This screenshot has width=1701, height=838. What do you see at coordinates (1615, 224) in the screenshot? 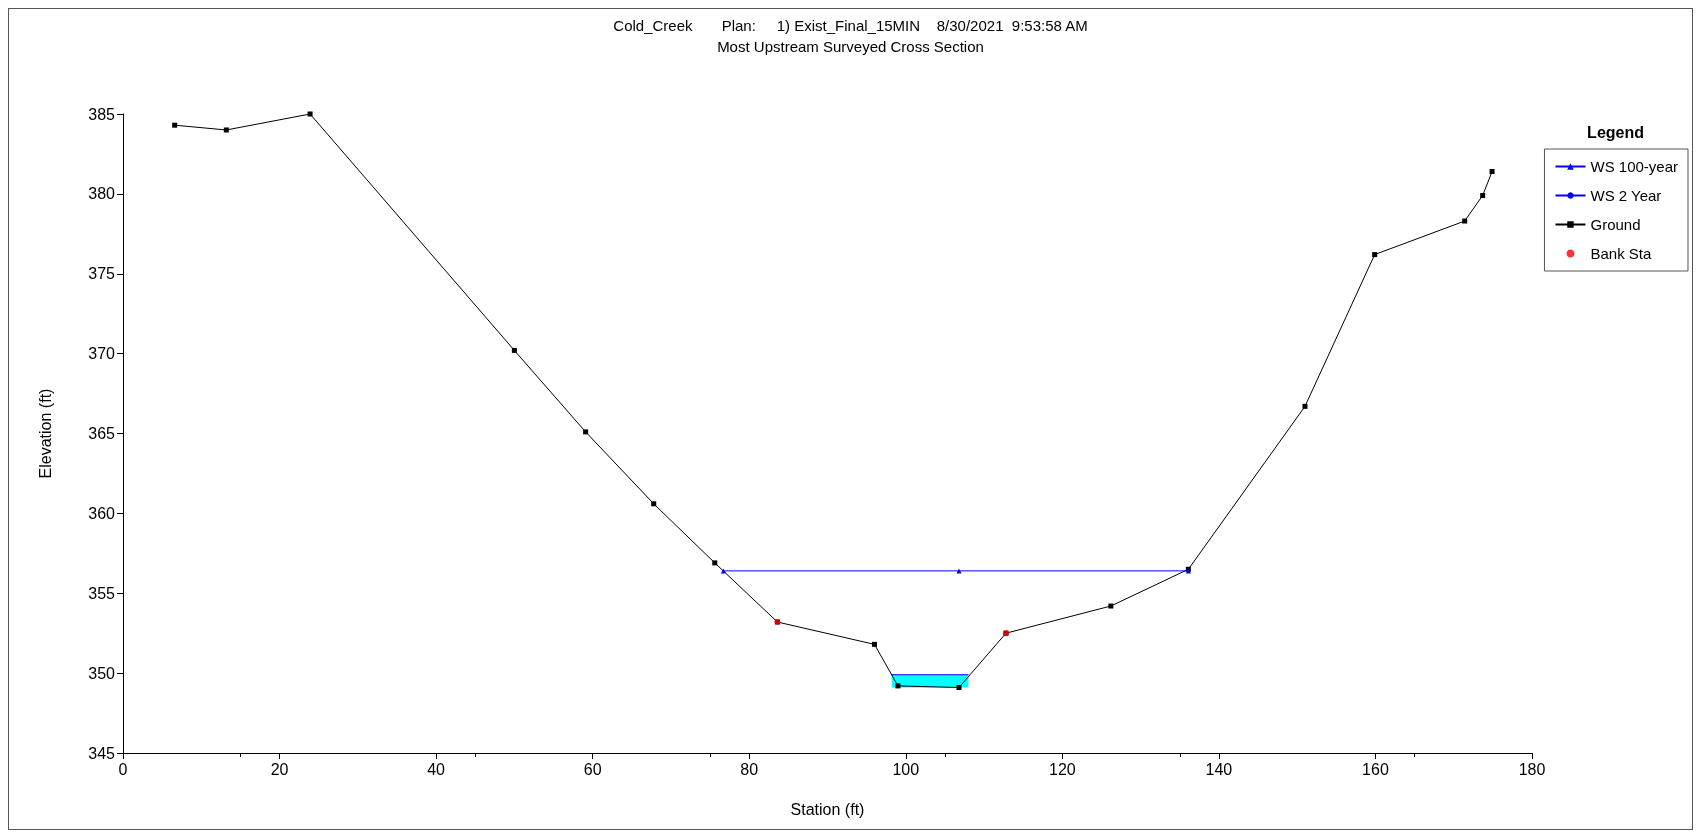
I see `legend-label: Ground` at bounding box center [1615, 224].